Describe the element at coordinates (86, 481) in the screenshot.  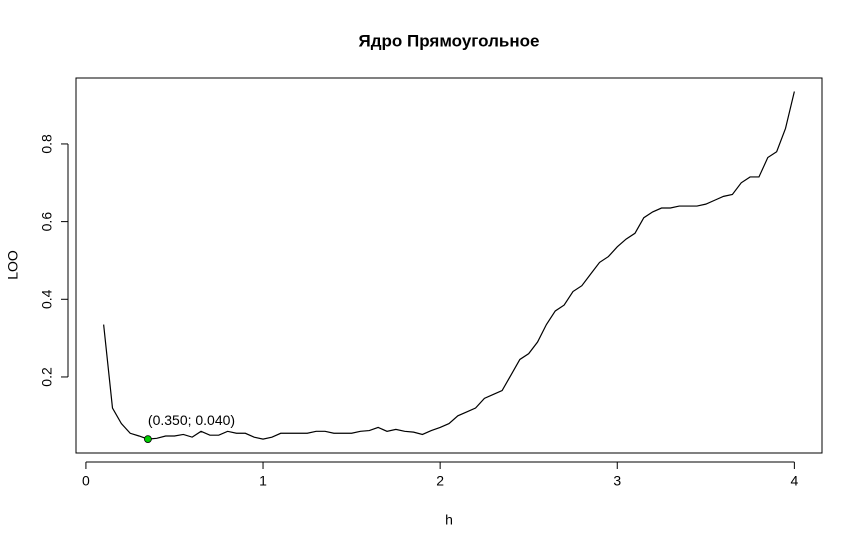
I see `x-tick-label: 0` at that location.